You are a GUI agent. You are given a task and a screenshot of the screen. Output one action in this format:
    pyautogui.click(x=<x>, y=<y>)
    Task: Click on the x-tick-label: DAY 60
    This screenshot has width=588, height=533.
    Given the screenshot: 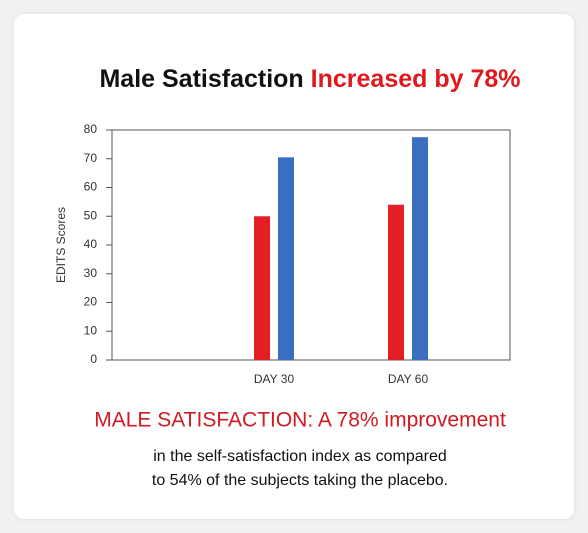 What is the action you would take?
    pyautogui.click(x=408, y=379)
    